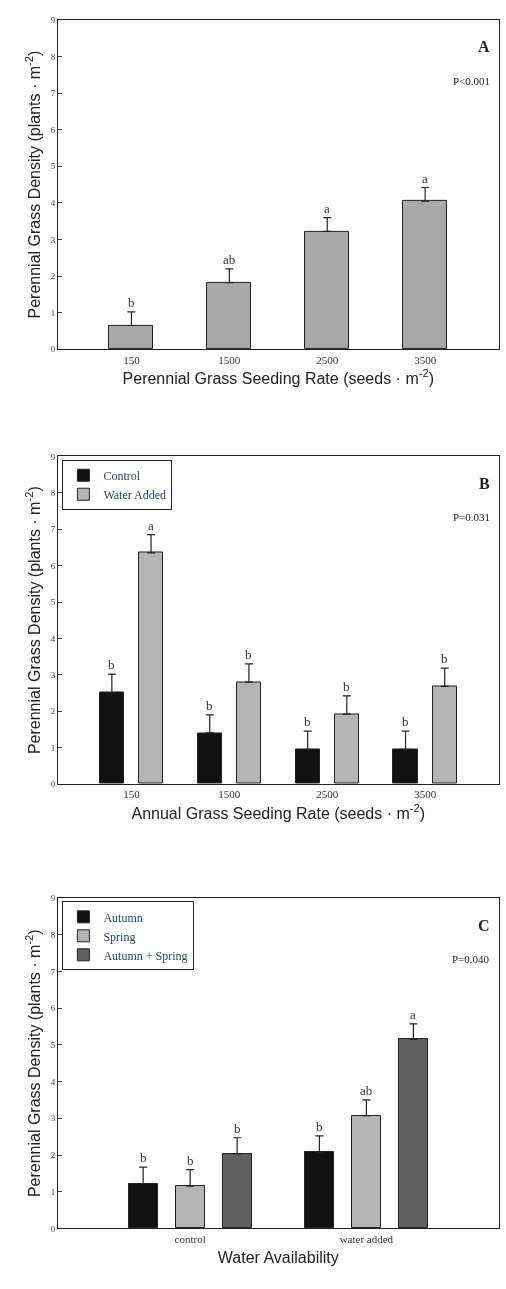 The image size is (506, 1289). I want to click on annotation: P=0.031, so click(472, 517).